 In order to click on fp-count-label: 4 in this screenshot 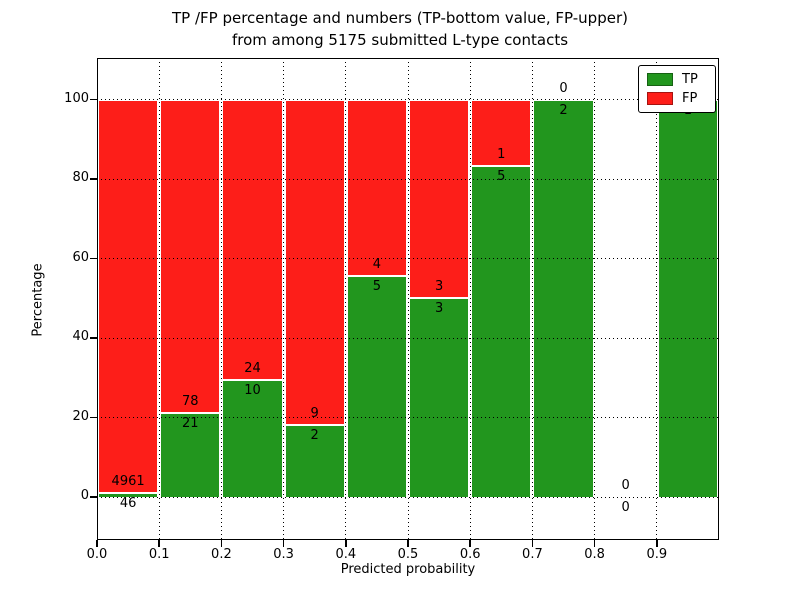, I will do `click(377, 265)`.